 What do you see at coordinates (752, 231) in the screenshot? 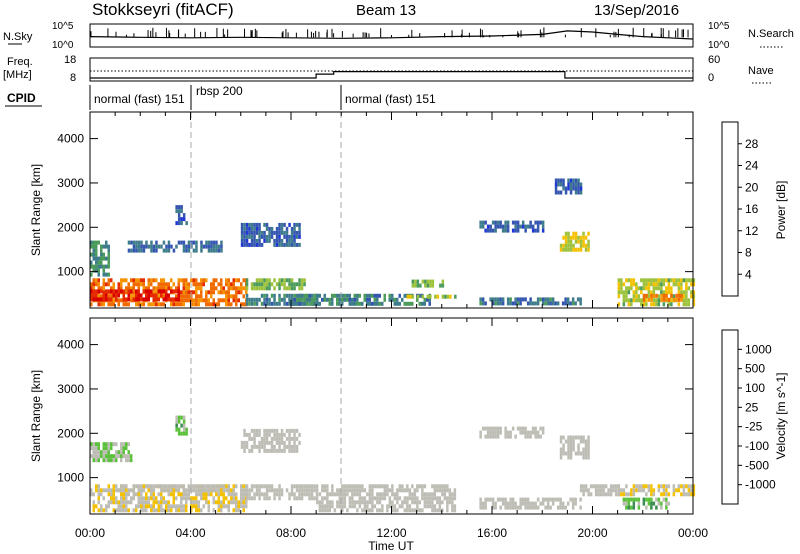
I see `colorbar-tick-label: 12` at bounding box center [752, 231].